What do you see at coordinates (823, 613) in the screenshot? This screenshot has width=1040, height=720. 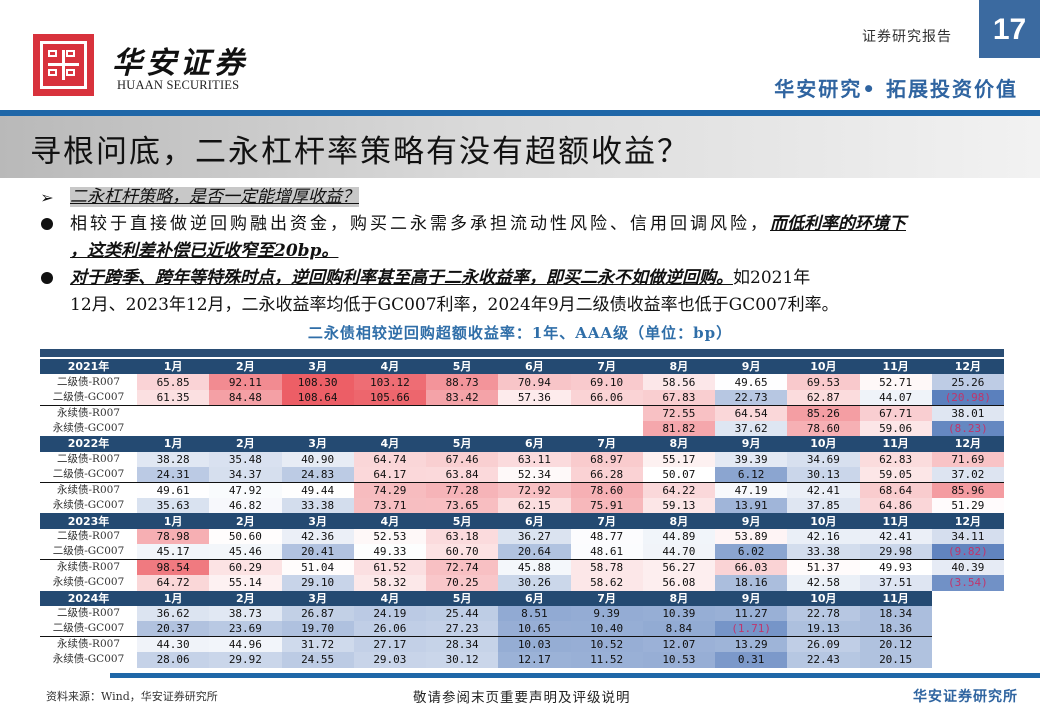 I see `value-cell: 22.78` at bounding box center [823, 613].